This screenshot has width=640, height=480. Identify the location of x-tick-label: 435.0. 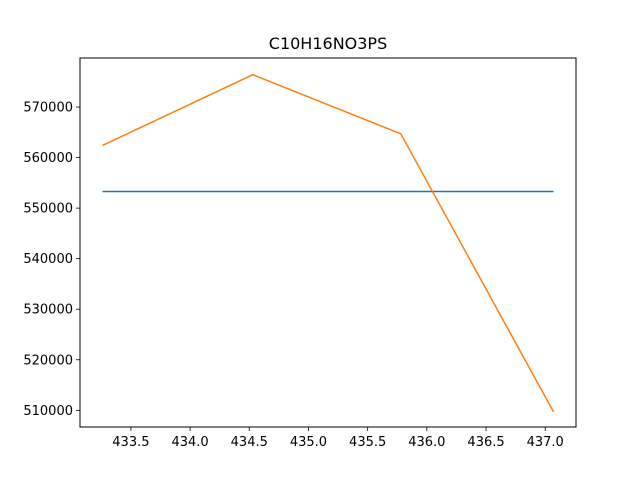
(308, 442).